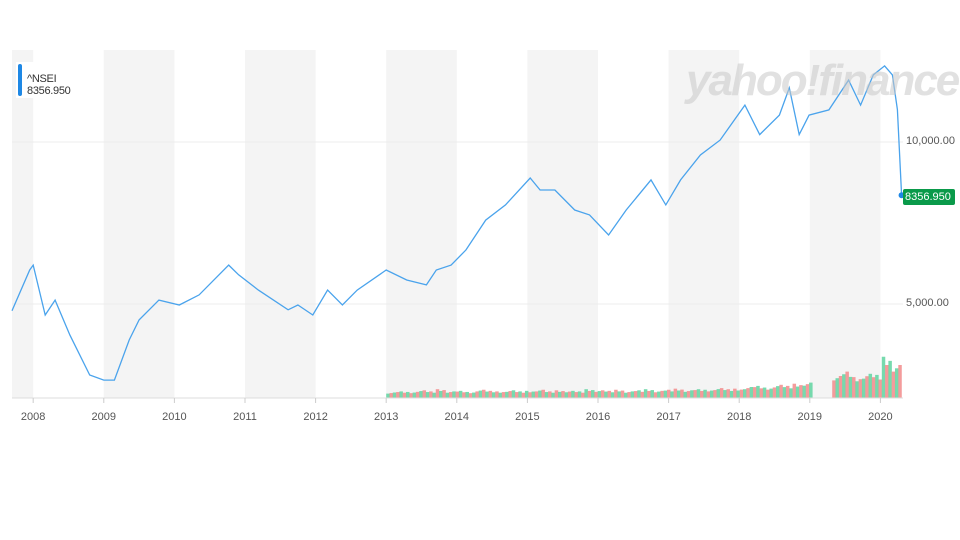 The width and height of the screenshot is (960, 540). What do you see at coordinates (315, 417) in the screenshot?
I see `x-tick-label: 2012` at bounding box center [315, 417].